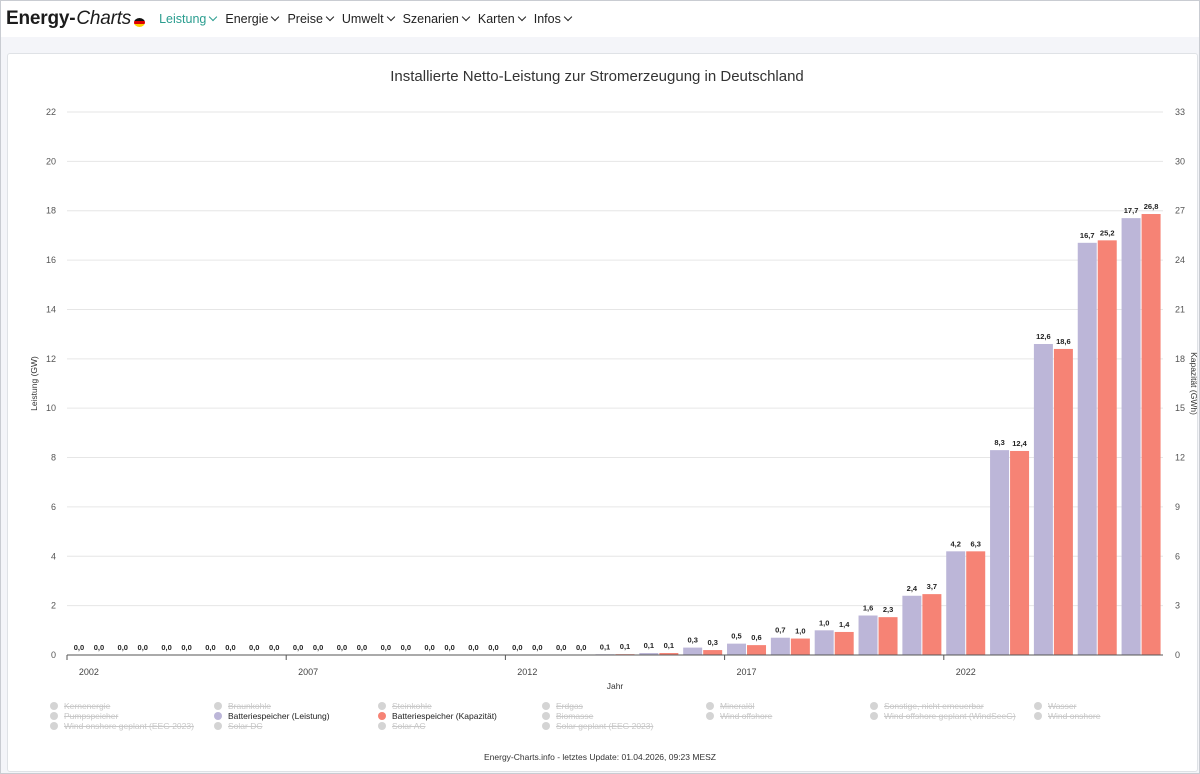 This screenshot has height=774, width=1200. I want to click on y2-tick-label: 9, so click(1177, 507).